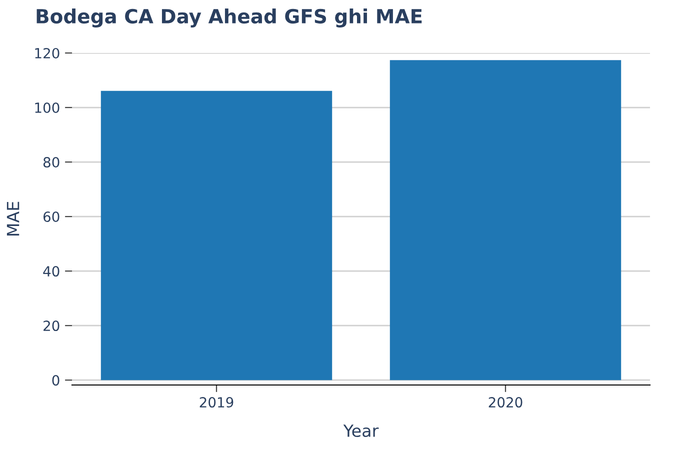 The width and height of the screenshot is (700, 450). What do you see at coordinates (13, 219) in the screenshot?
I see `y-axis-title: MAE` at bounding box center [13, 219].